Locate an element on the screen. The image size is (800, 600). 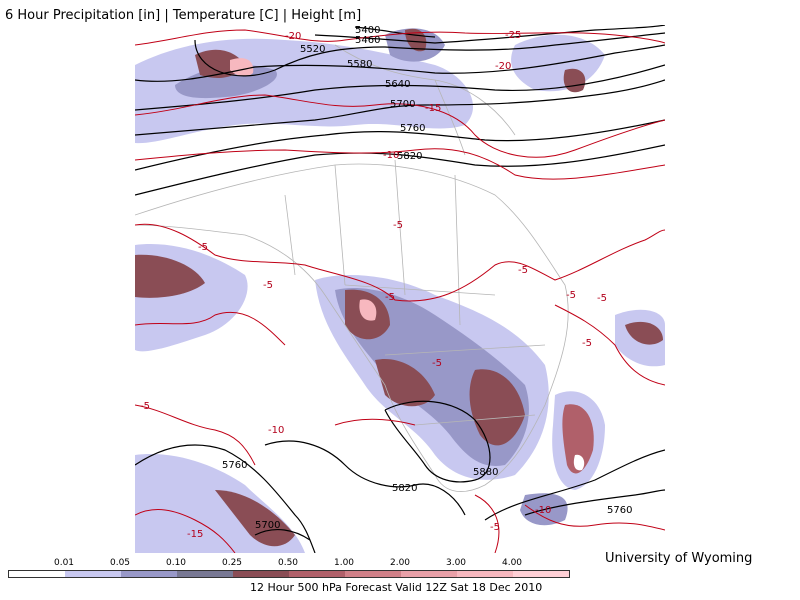
legend-tick-label: 0.50 is located at coordinates (288, 563).